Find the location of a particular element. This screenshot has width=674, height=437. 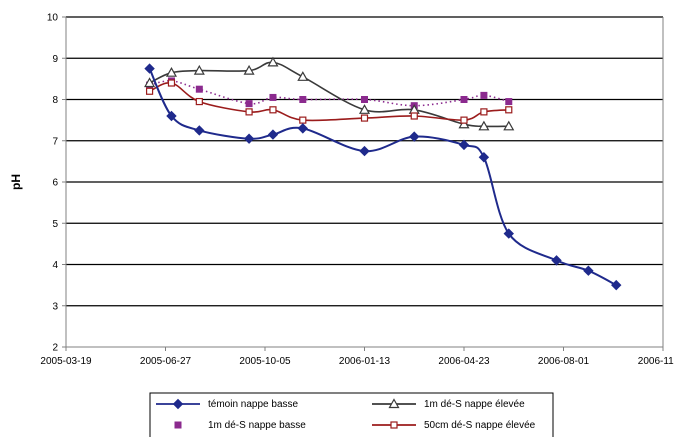

series-line-basse_1m is located at coordinates (329, 93).